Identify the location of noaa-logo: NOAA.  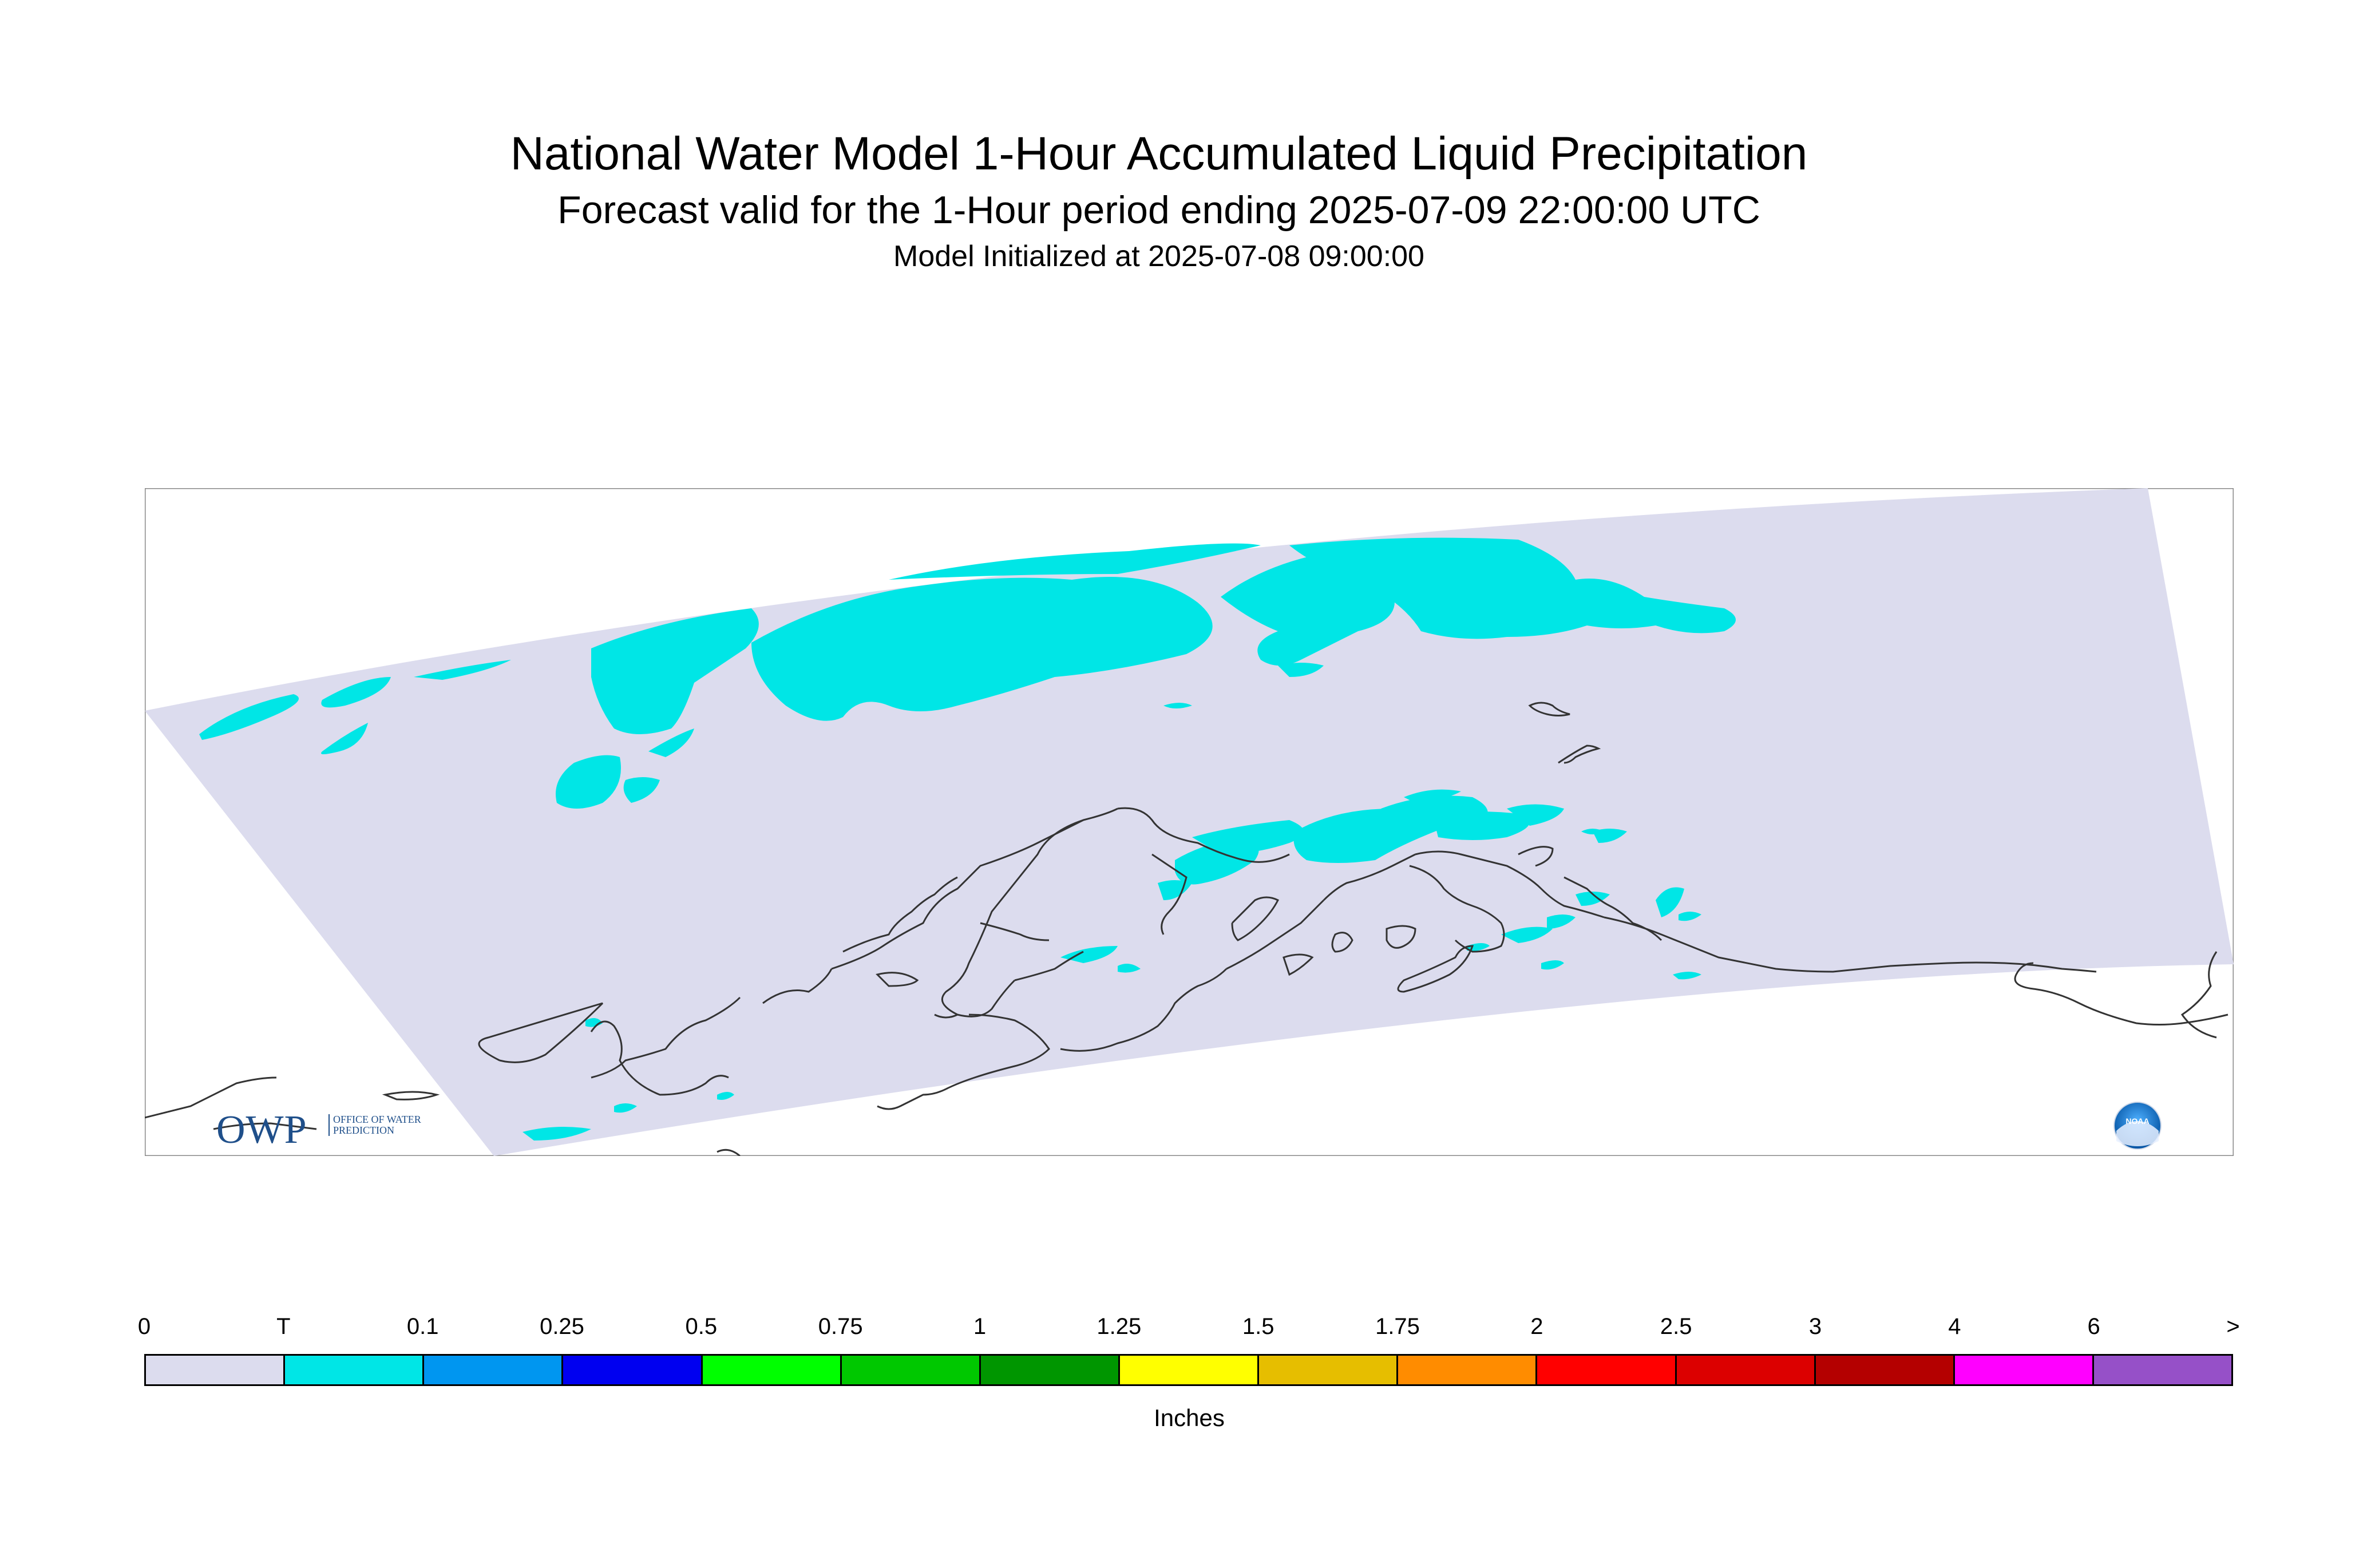
(2137, 1125).